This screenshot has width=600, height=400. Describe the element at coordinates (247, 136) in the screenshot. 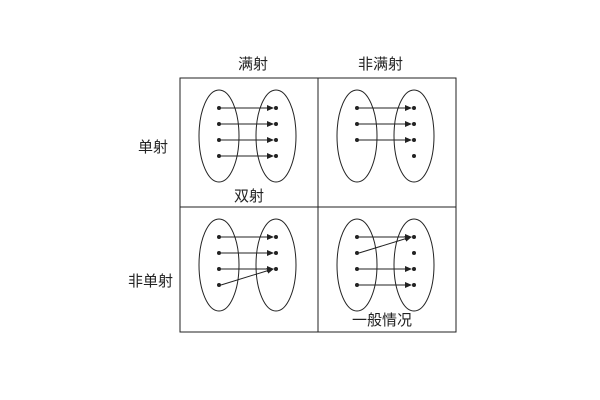

I see `mapping-cell-injective-surjective` at that location.